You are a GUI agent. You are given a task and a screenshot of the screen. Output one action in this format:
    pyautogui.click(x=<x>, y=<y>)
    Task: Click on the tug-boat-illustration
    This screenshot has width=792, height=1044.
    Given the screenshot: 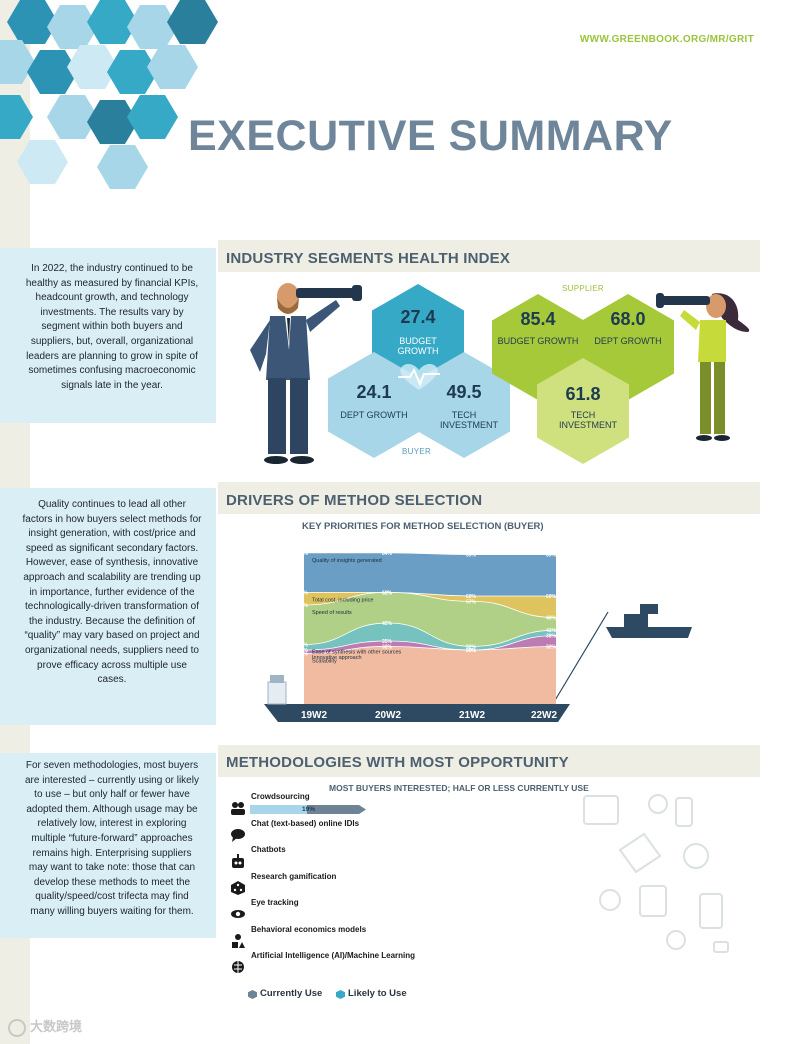 What is the action you would take?
    pyautogui.click(x=622, y=653)
    